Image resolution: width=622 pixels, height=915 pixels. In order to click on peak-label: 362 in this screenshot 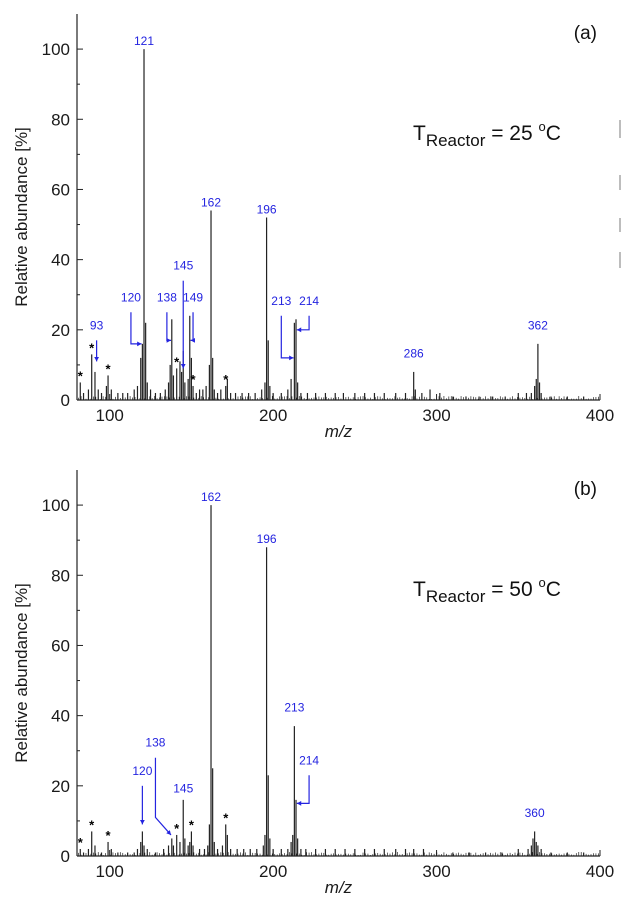, I will do `click(538, 325)`.